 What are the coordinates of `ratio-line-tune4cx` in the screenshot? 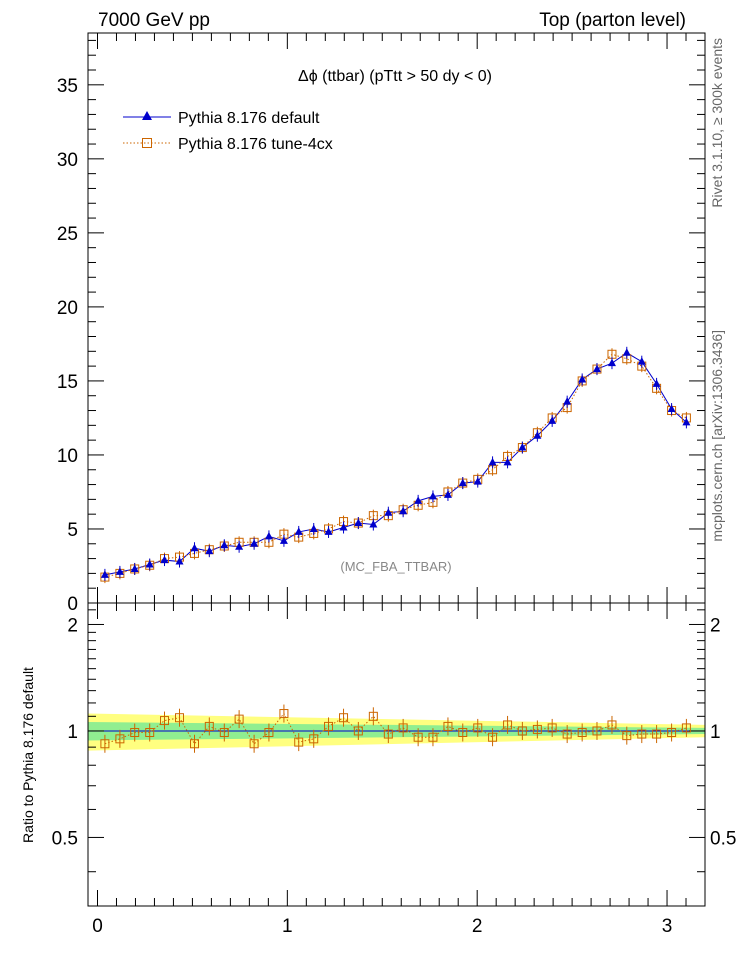 It's located at (395, 728).